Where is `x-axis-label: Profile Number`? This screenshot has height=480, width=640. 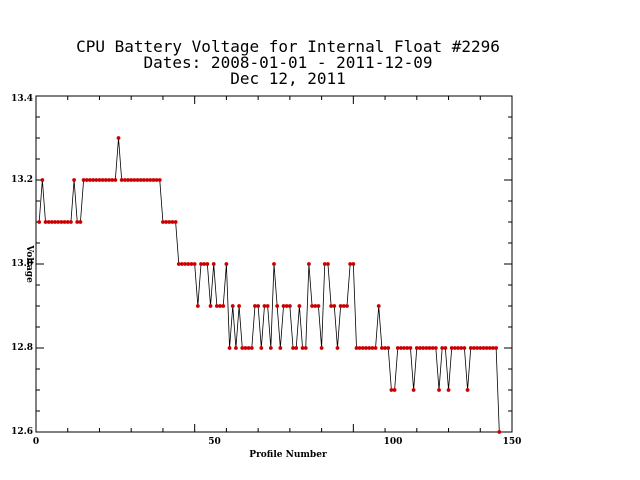
x-axis-label: Profile Number is located at coordinates (288, 455).